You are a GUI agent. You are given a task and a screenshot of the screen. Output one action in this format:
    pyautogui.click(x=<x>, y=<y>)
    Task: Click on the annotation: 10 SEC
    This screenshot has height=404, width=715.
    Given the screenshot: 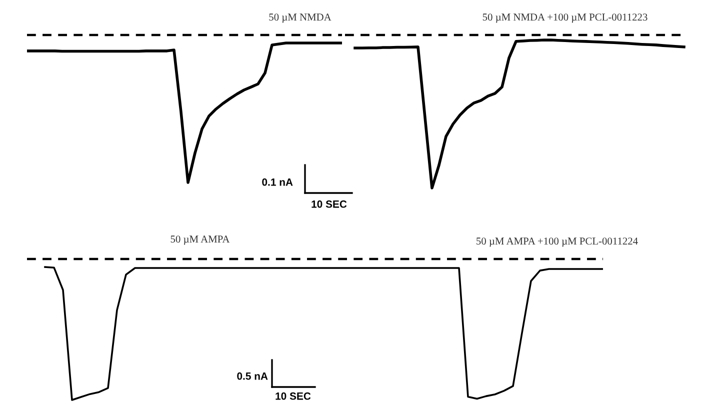 What is the action you would take?
    pyautogui.click(x=293, y=396)
    